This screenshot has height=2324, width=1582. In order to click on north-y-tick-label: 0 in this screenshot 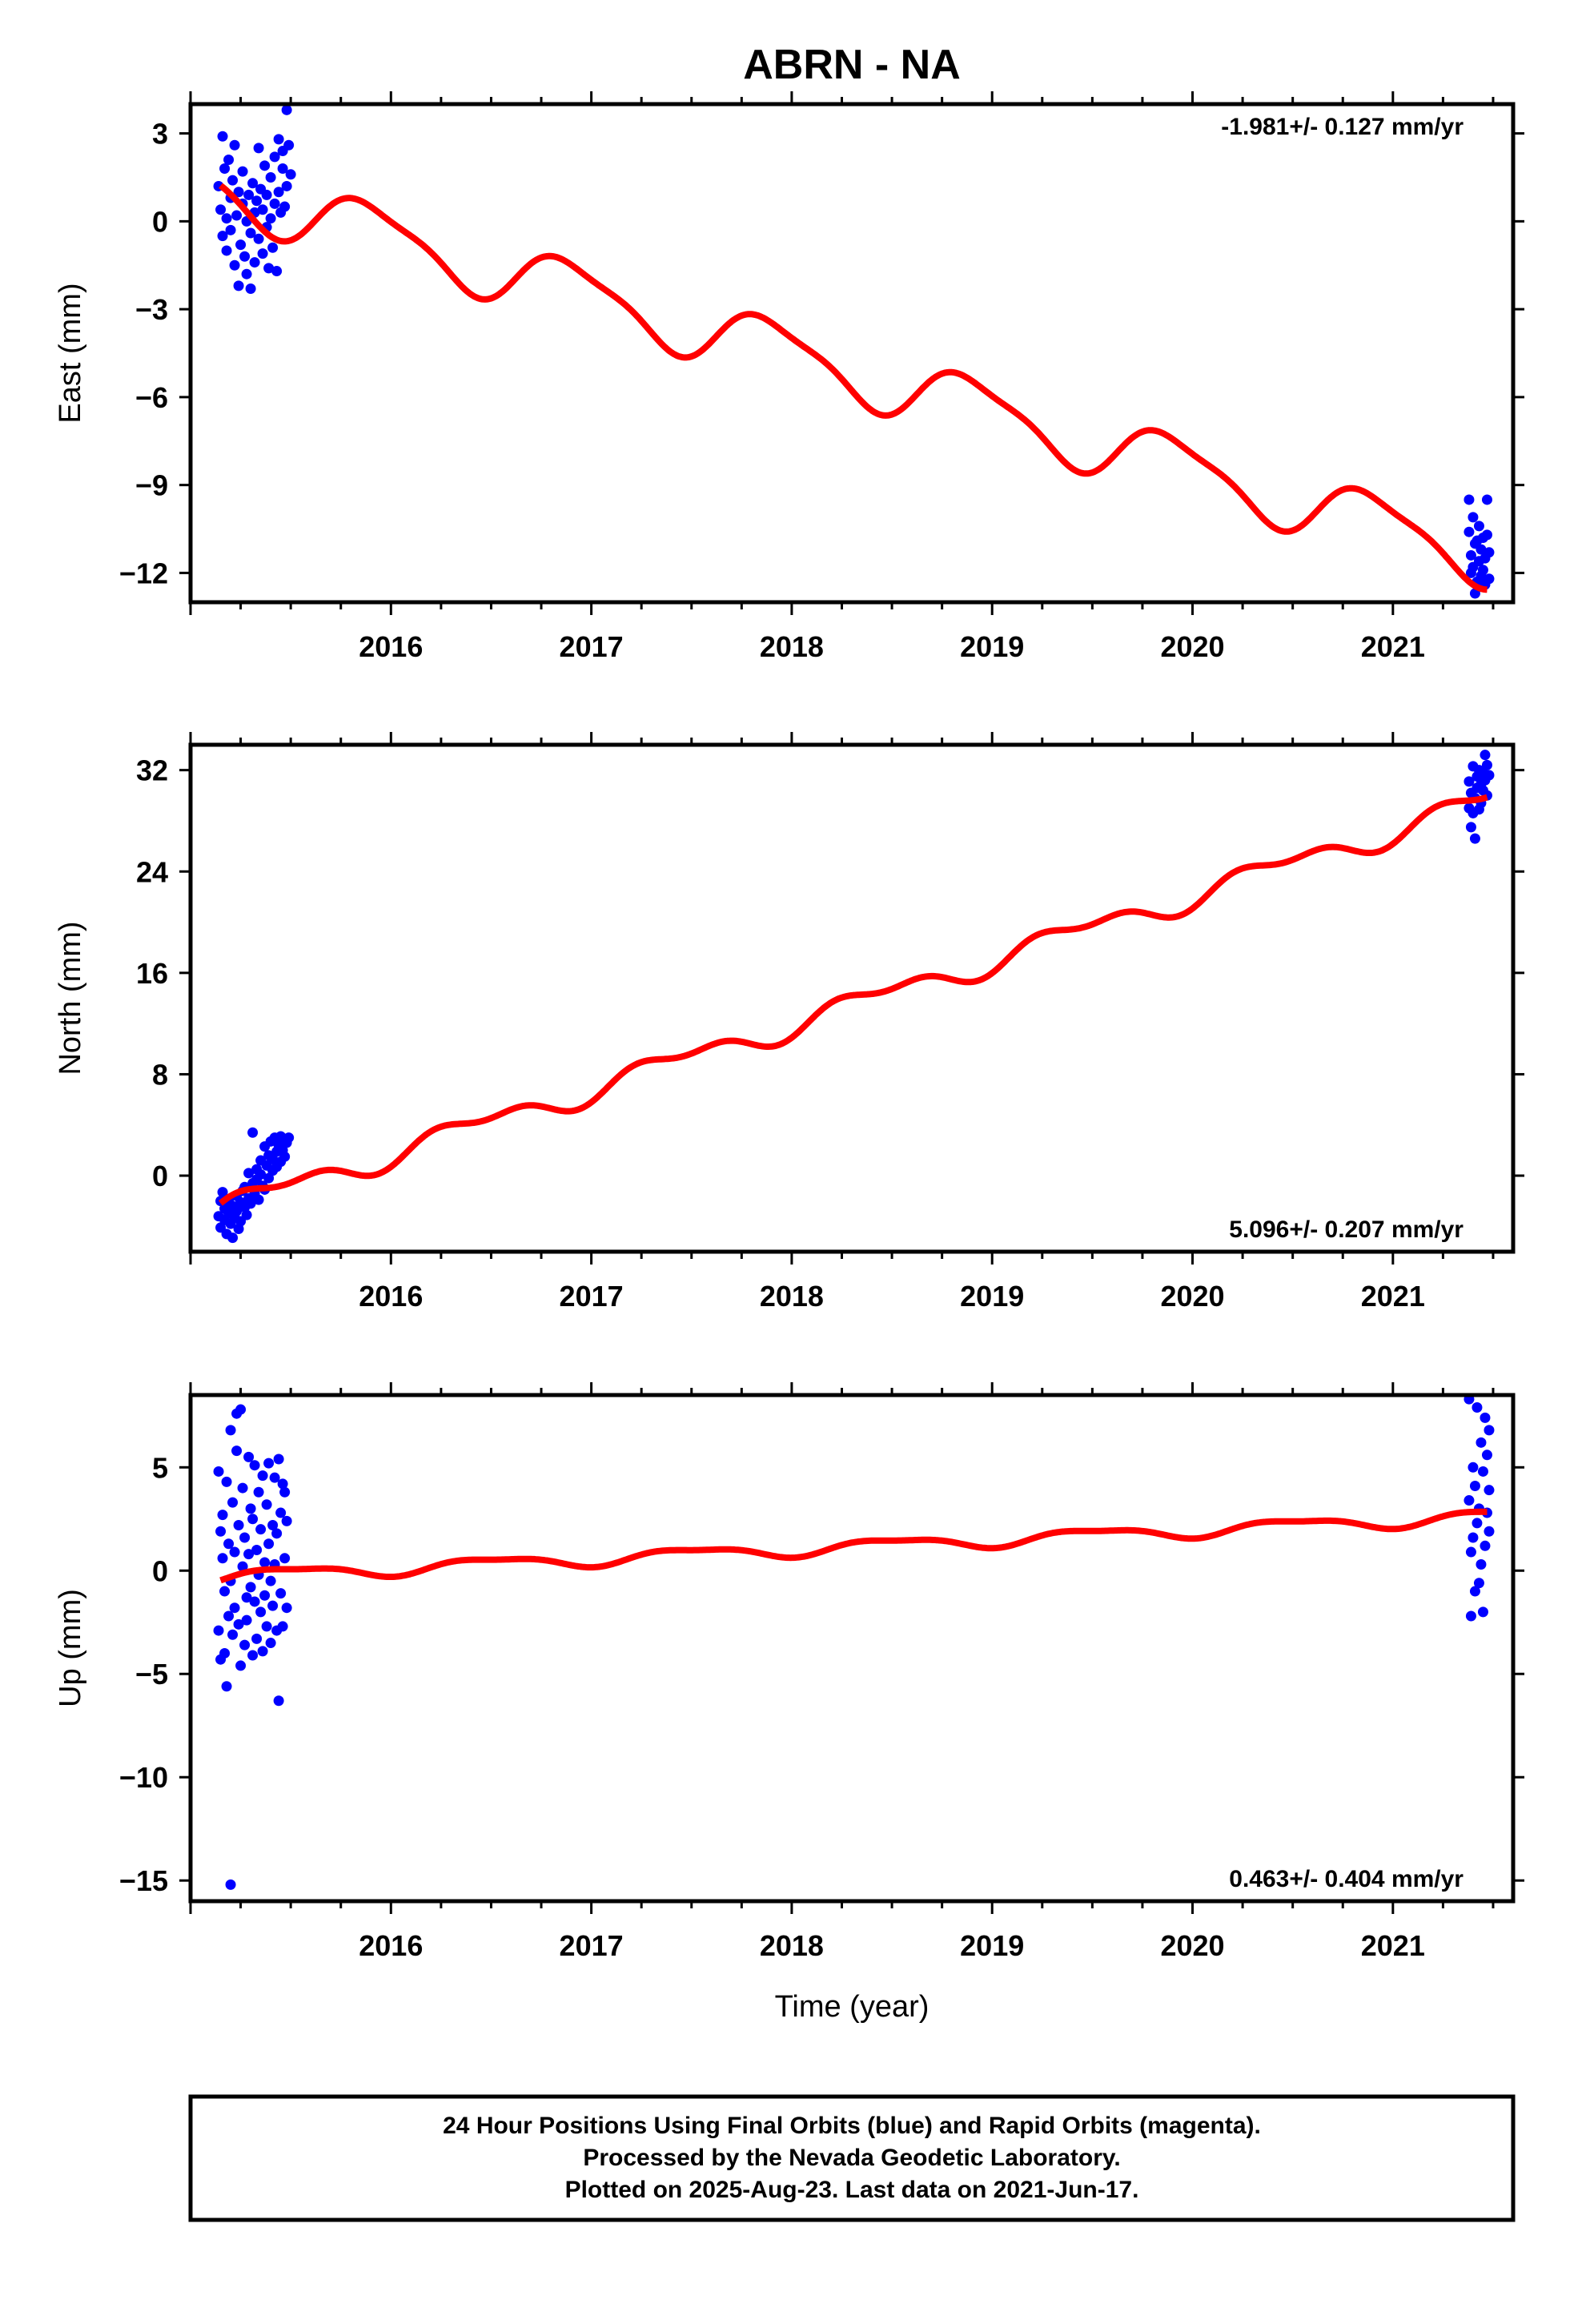, I will do `click(160, 1176)`.